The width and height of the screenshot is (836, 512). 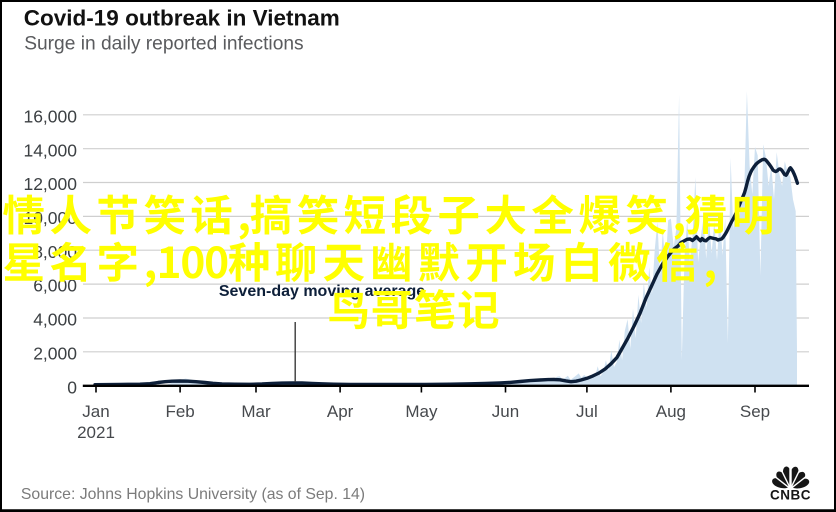 I want to click on svg-text: Mar, so click(x=256, y=411).